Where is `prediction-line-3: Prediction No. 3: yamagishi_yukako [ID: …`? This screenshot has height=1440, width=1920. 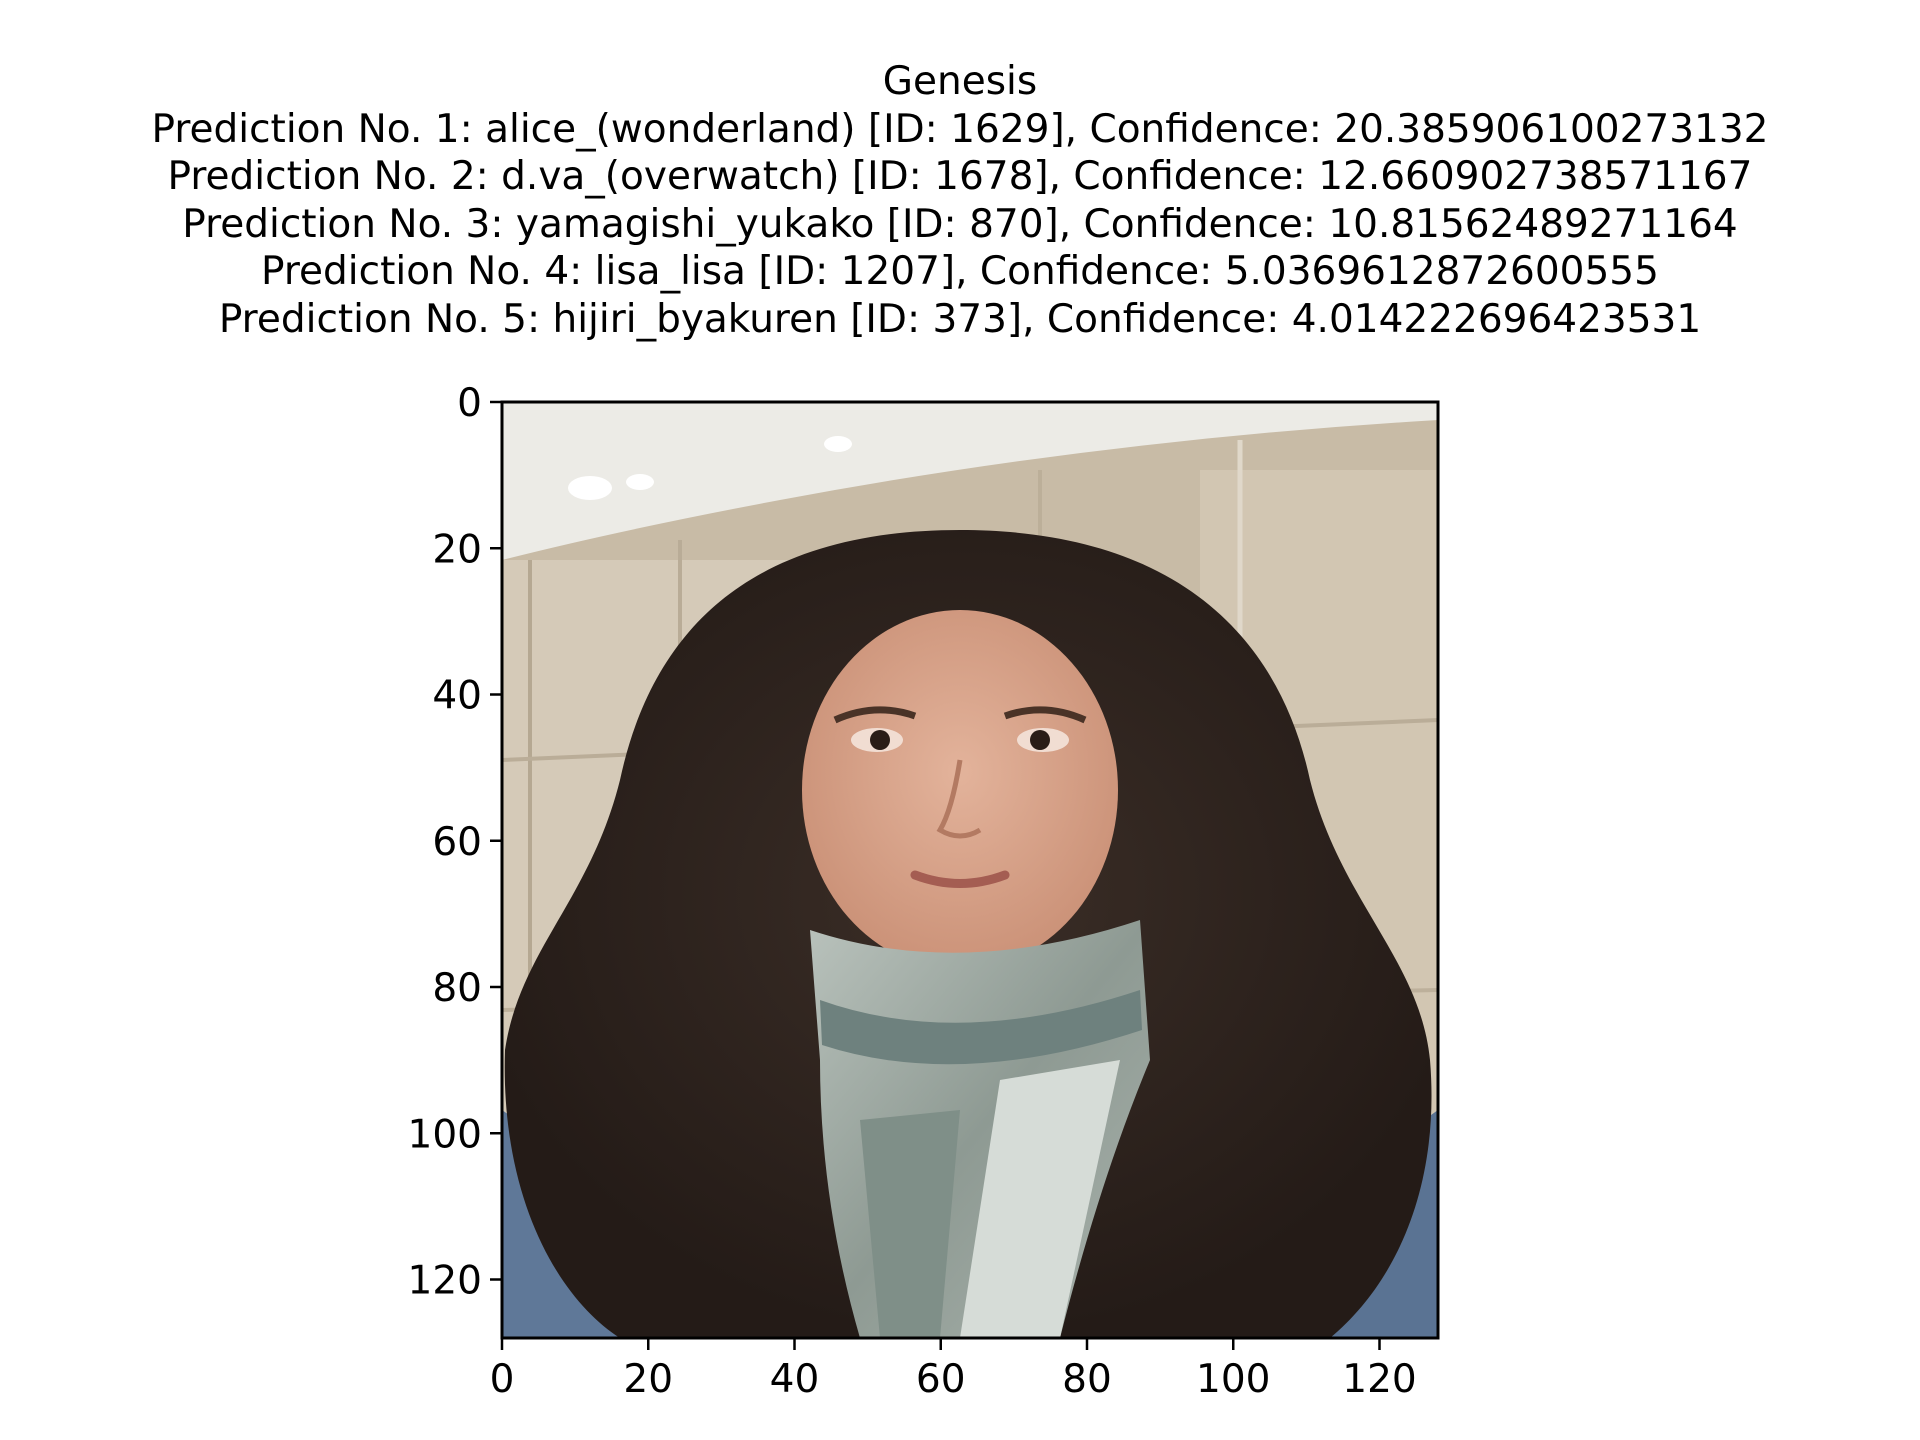
prediction-line-3: Prediction No. 3: yamagishi_yukako [ID: … is located at coordinates (960, 224).